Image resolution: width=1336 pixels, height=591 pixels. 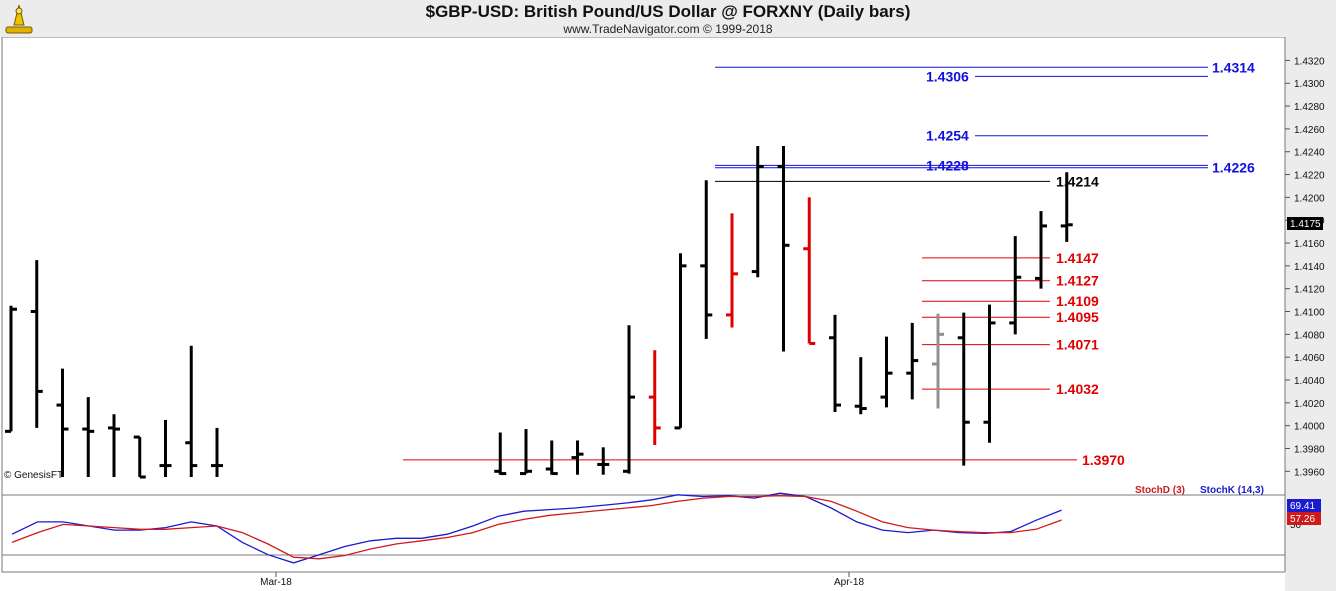 I want to click on price-axis-label: 1.4060, so click(x=1309, y=358).